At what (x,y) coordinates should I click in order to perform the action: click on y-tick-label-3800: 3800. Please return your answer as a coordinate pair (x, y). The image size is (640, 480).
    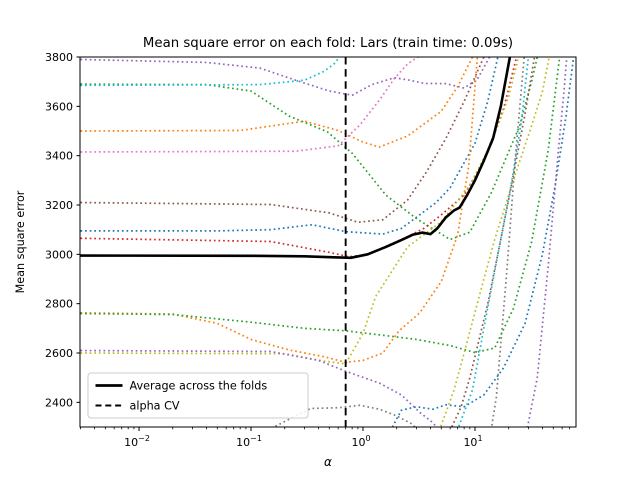
    Looking at the image, I should click on (59, 57).